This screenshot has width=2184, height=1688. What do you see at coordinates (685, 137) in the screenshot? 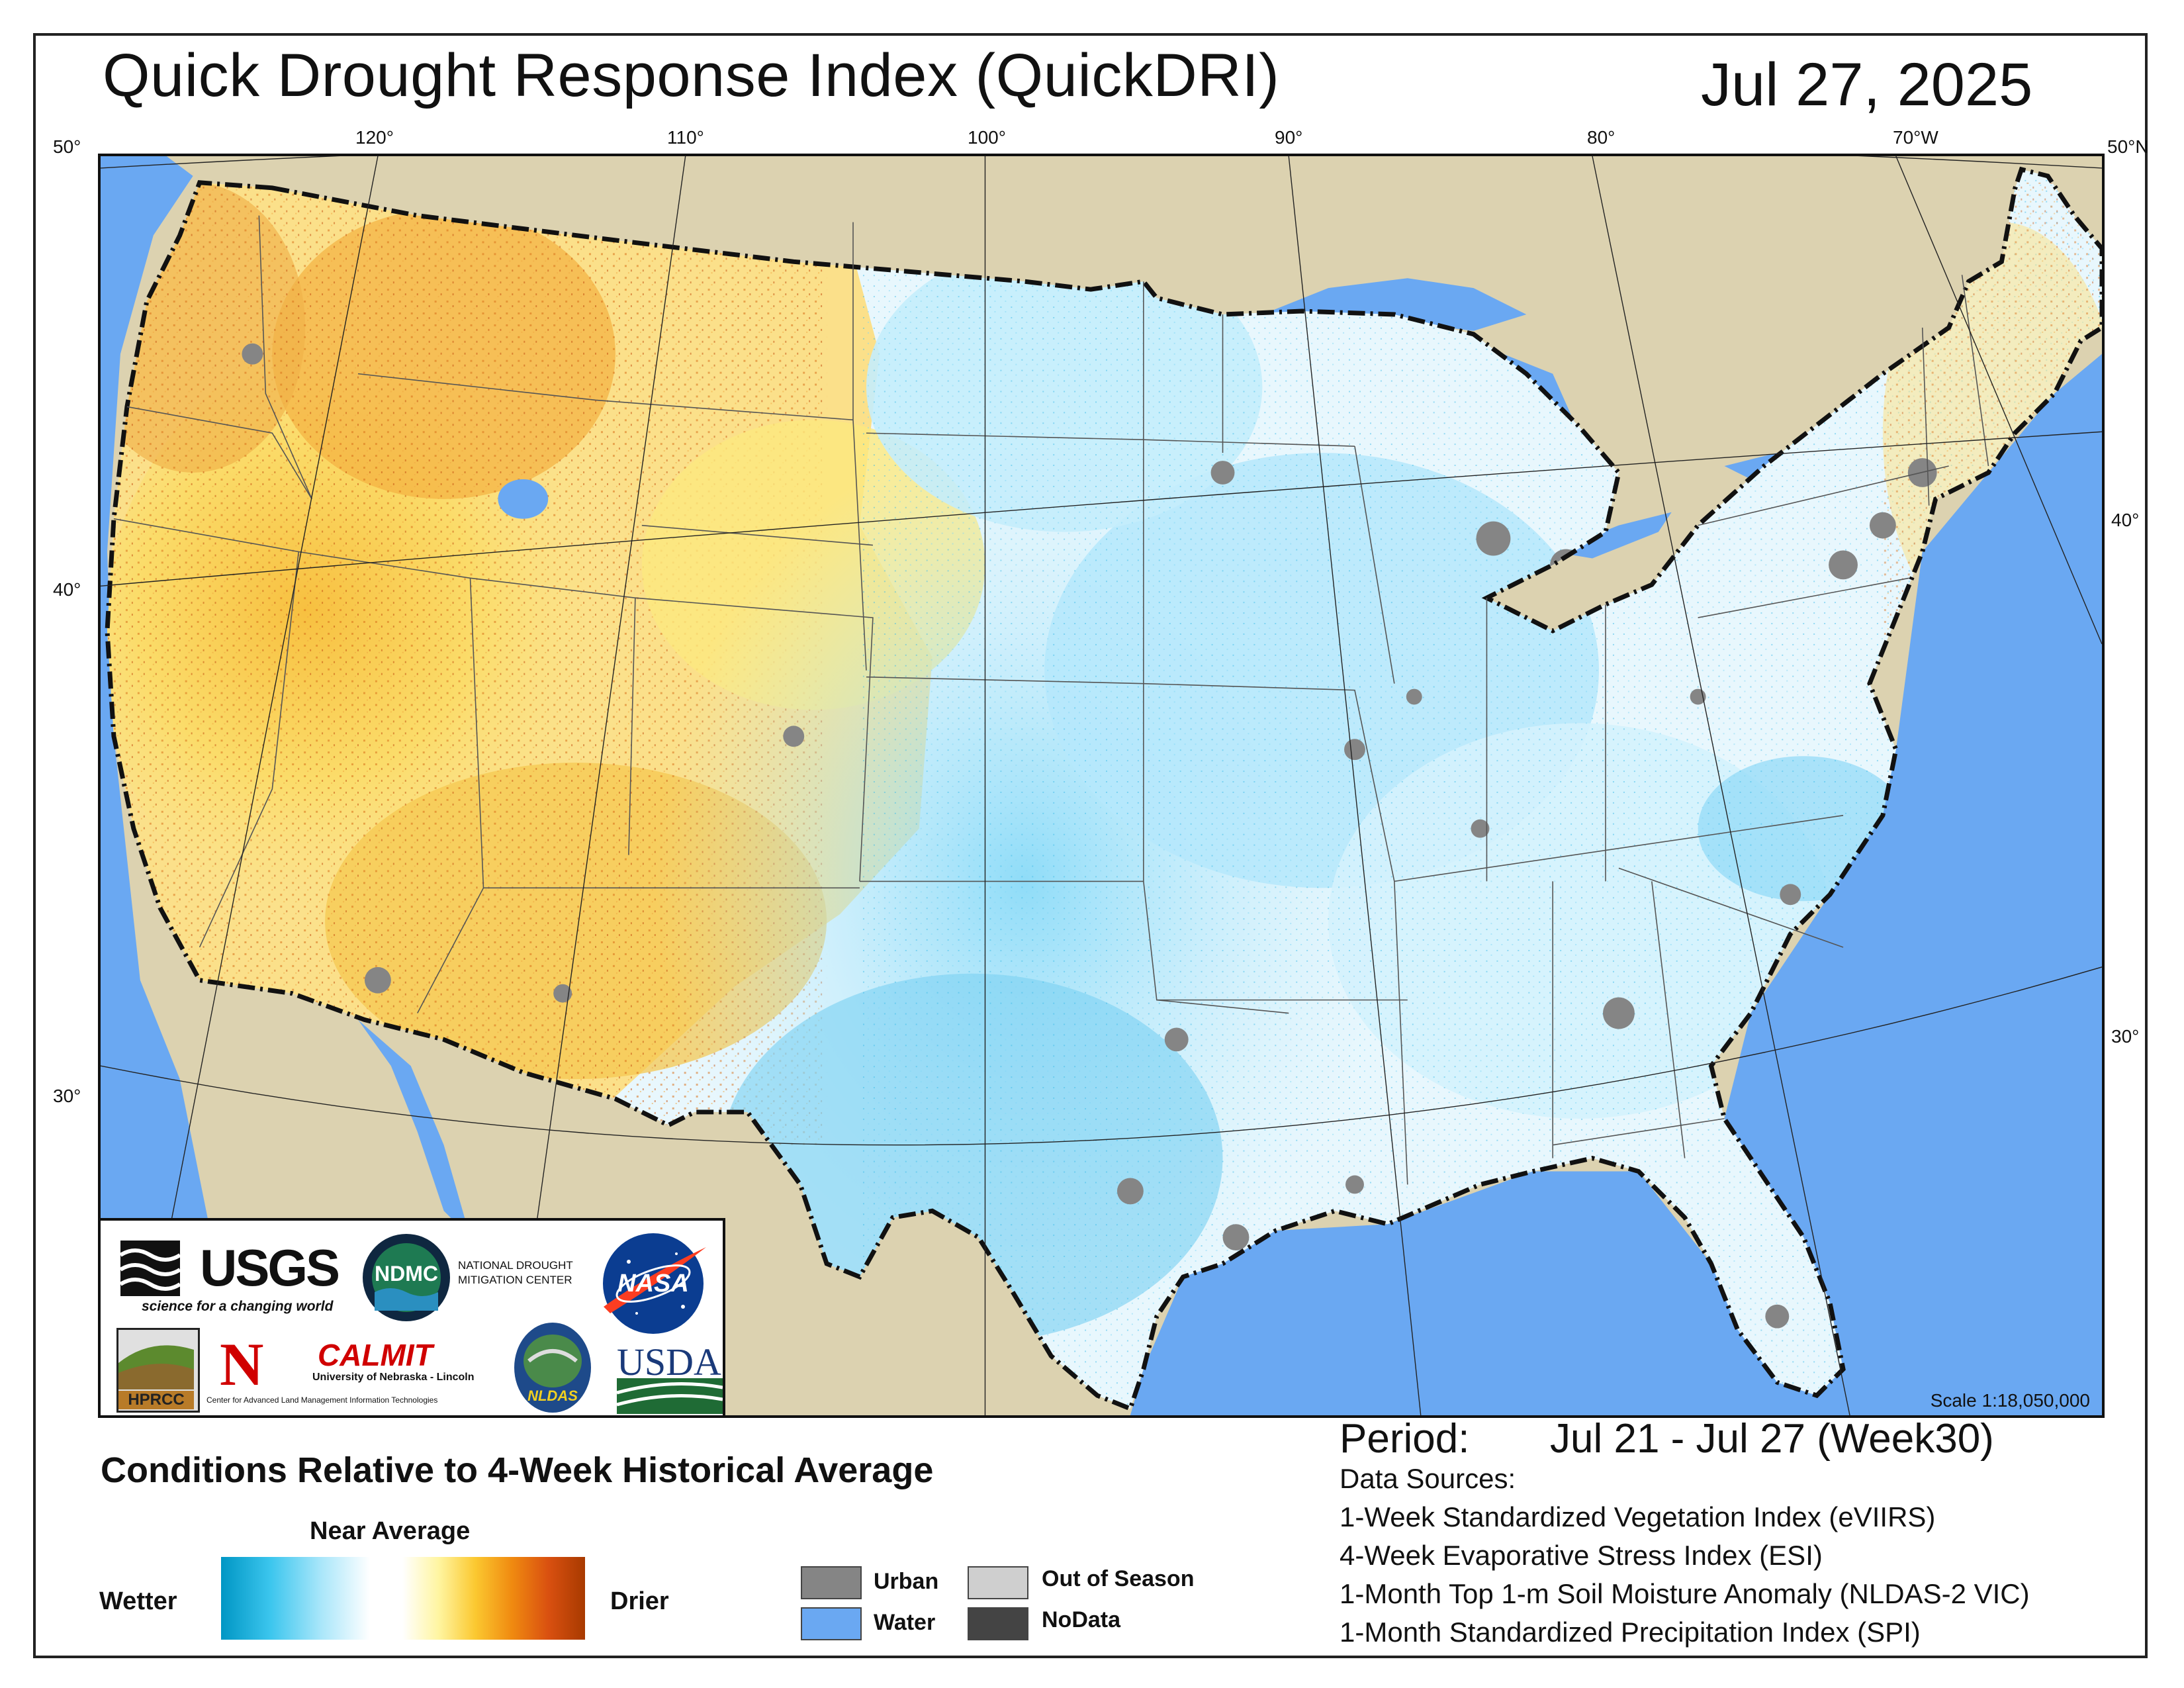
I see `lon-label-110: 110°` at bounding box center [685, 137].